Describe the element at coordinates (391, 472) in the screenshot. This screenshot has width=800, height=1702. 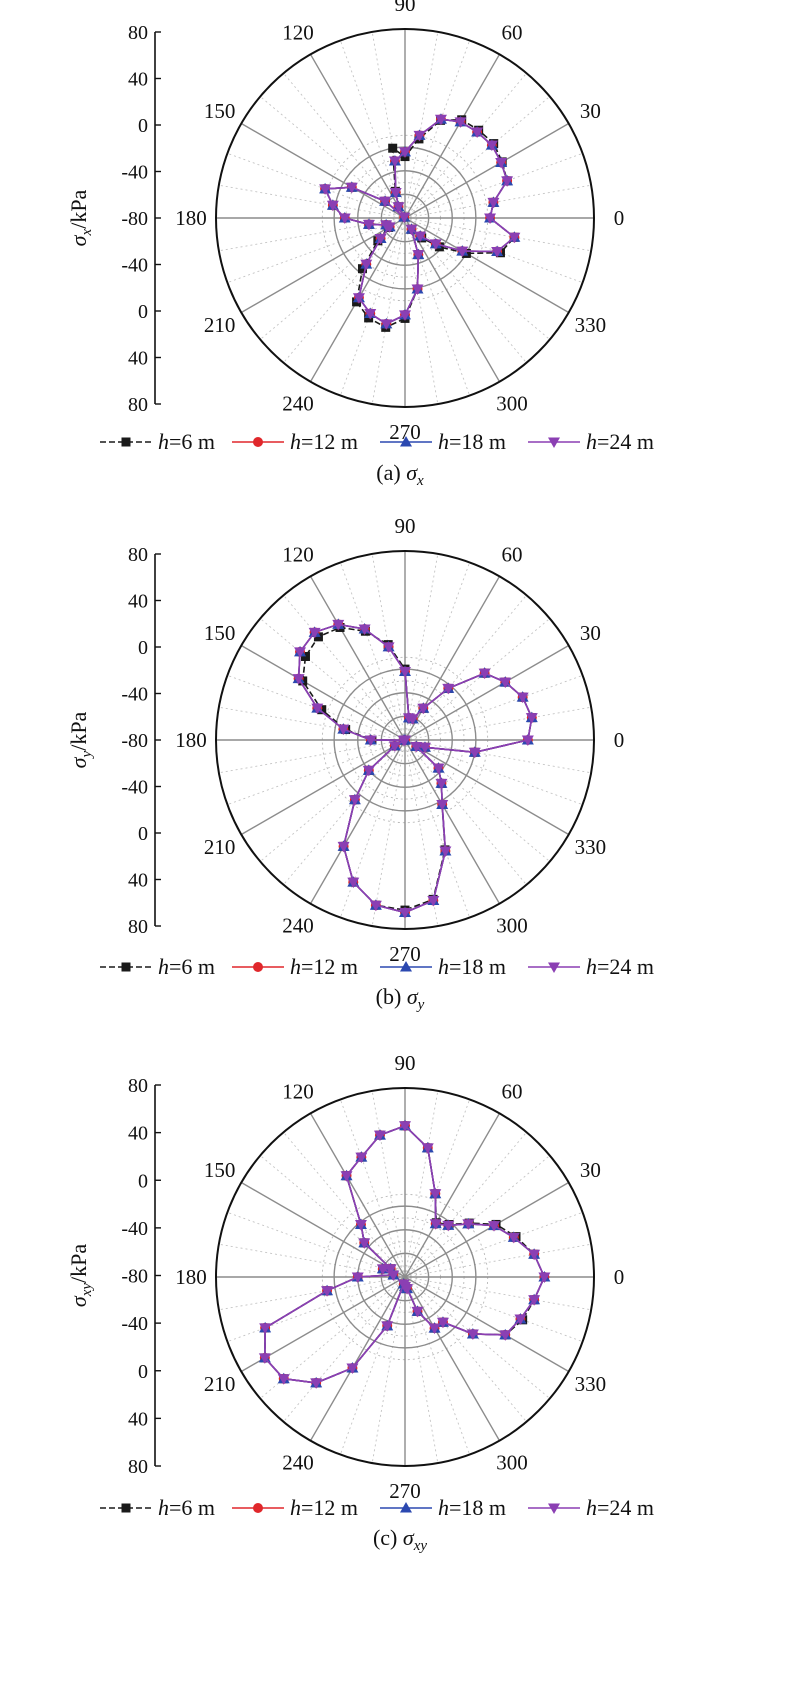
I see `caption-prefix: (a)` at that location.